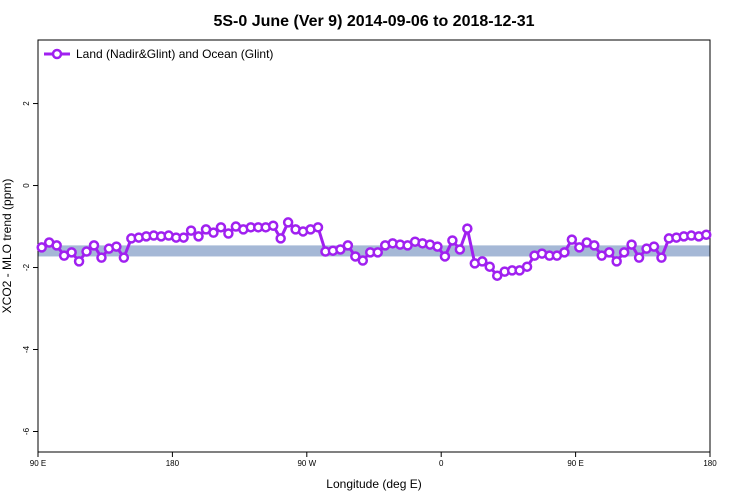 This screenshot has width=750, height=500. What do you see at coordinates (26, 267) in the screenshot?
I see `y-tick-label: -2` at bounding box center [26, 267].